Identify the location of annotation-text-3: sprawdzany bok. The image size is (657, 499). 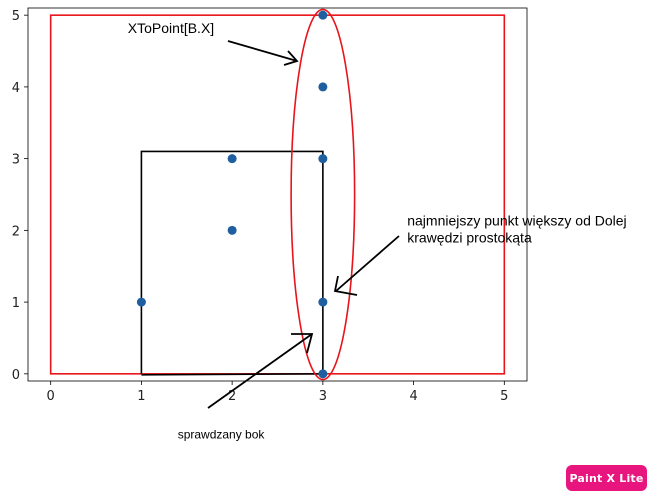
(222, 434).